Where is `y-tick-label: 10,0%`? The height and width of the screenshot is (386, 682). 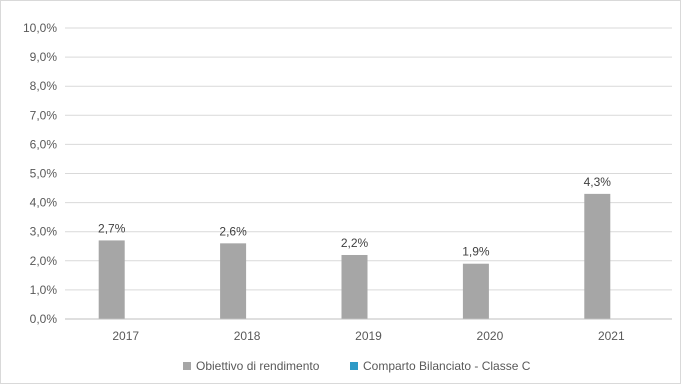 y-tick-label: 10,0% is located at coordinates (40, 28).